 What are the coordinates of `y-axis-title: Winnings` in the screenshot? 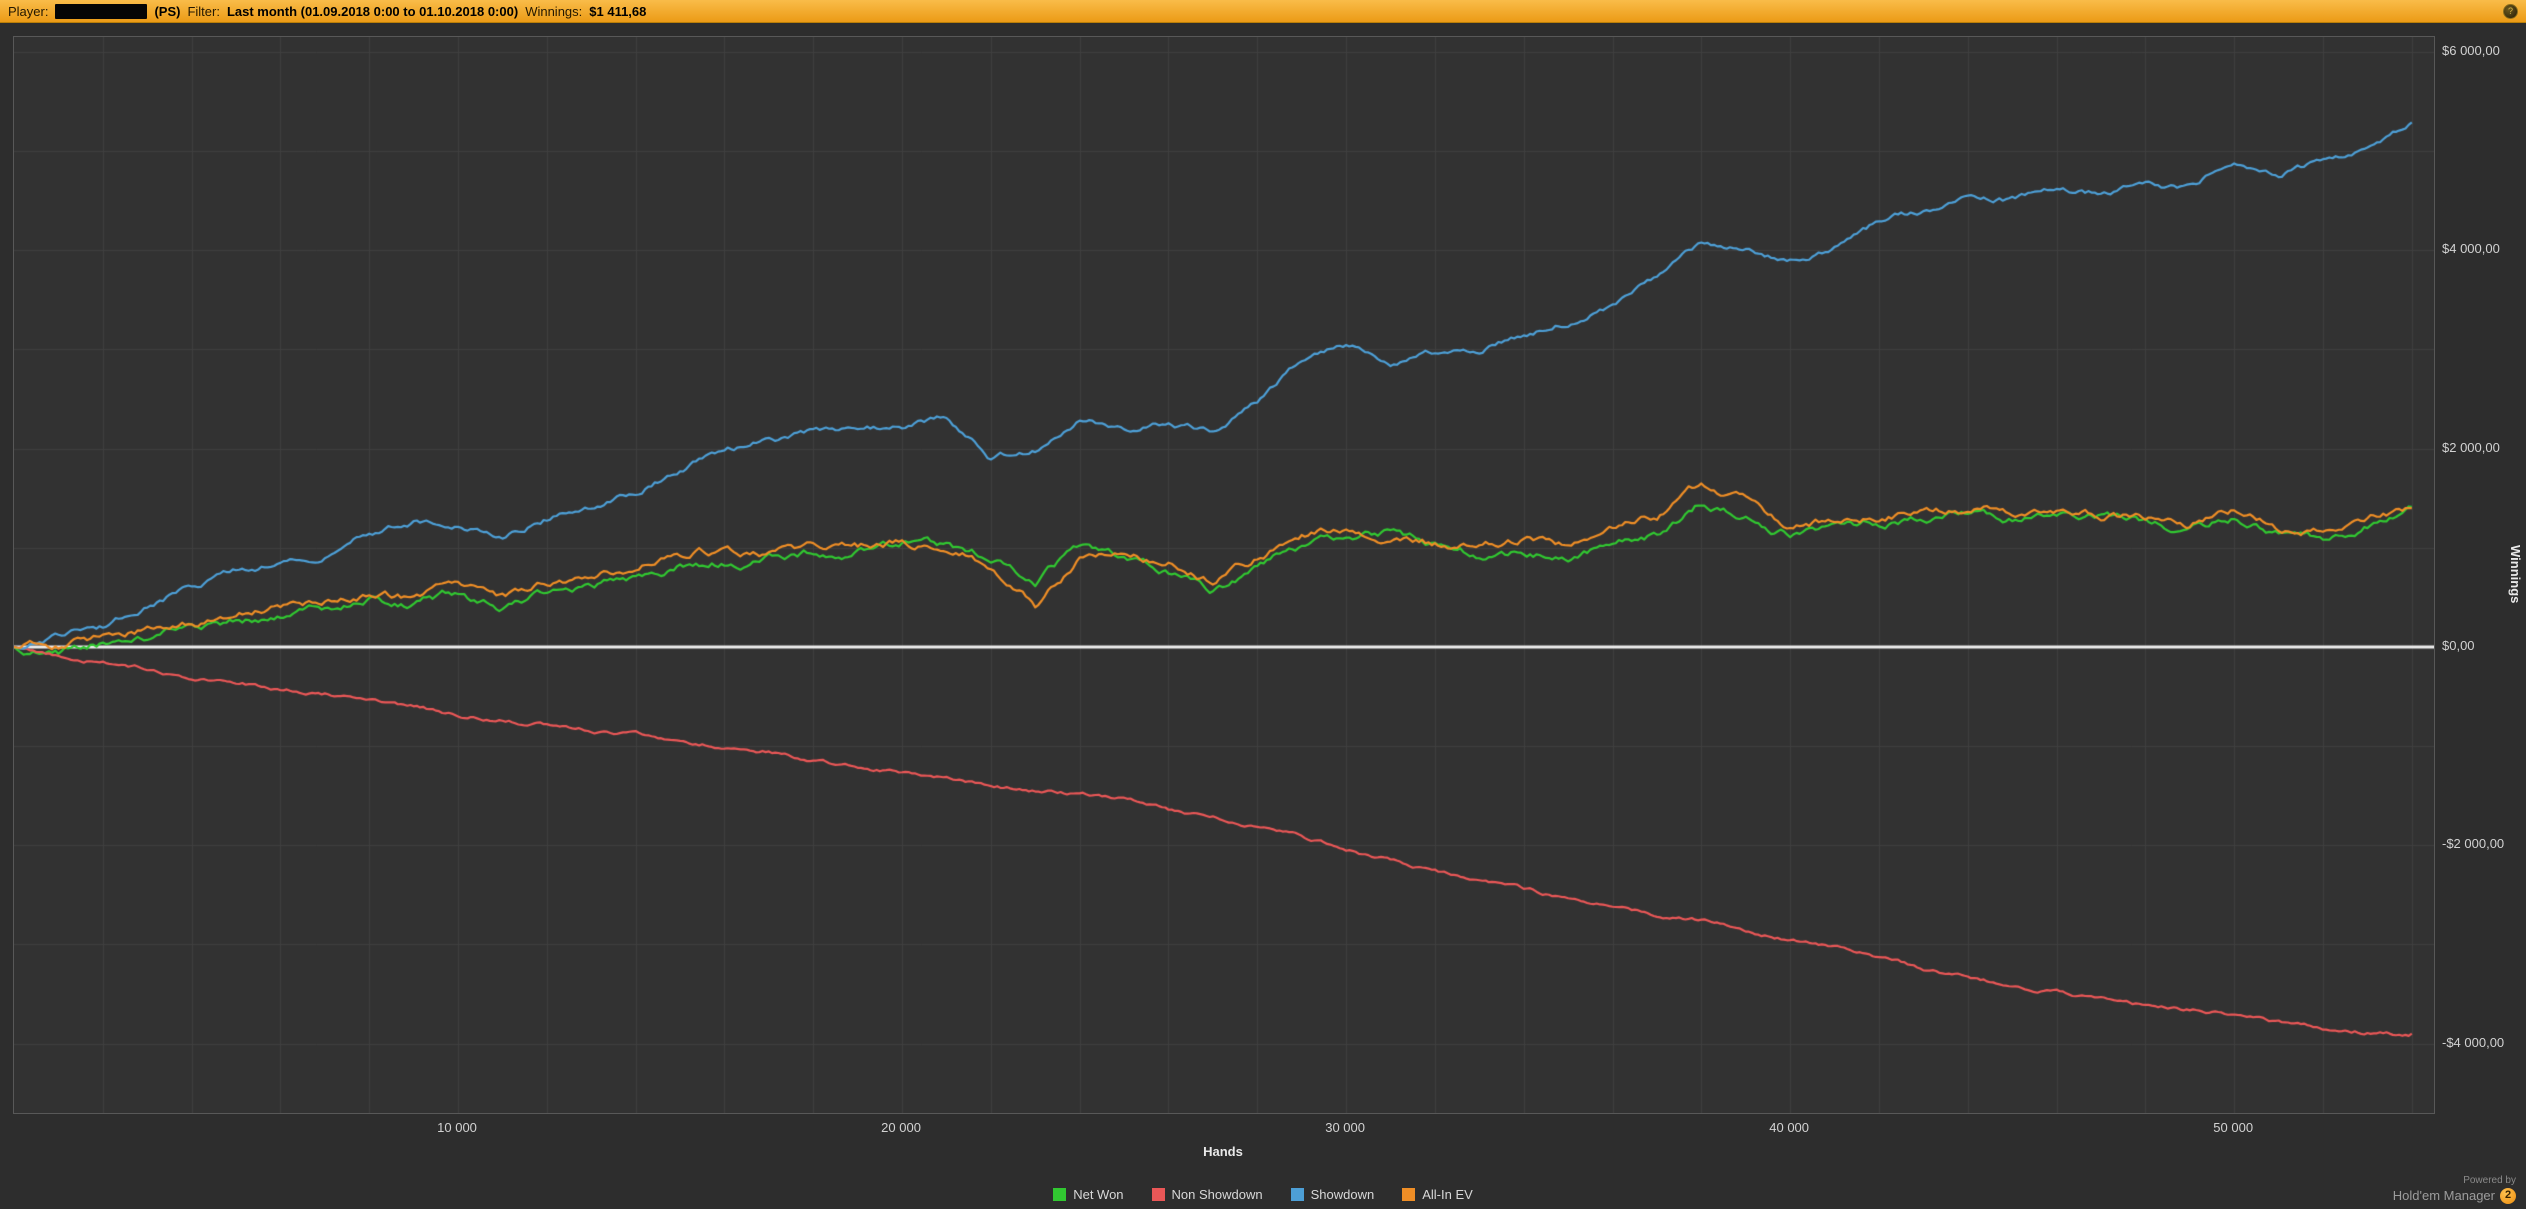 It's located at (2515, 574).